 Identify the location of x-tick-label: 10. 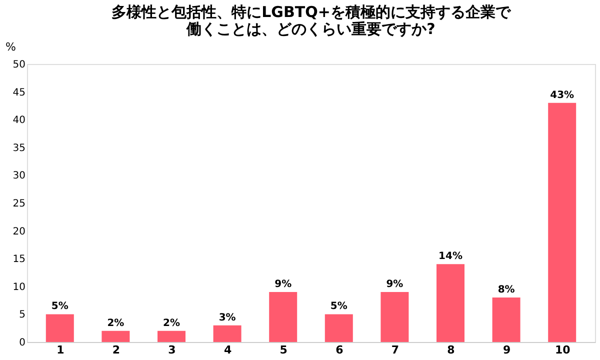
(562, 350).